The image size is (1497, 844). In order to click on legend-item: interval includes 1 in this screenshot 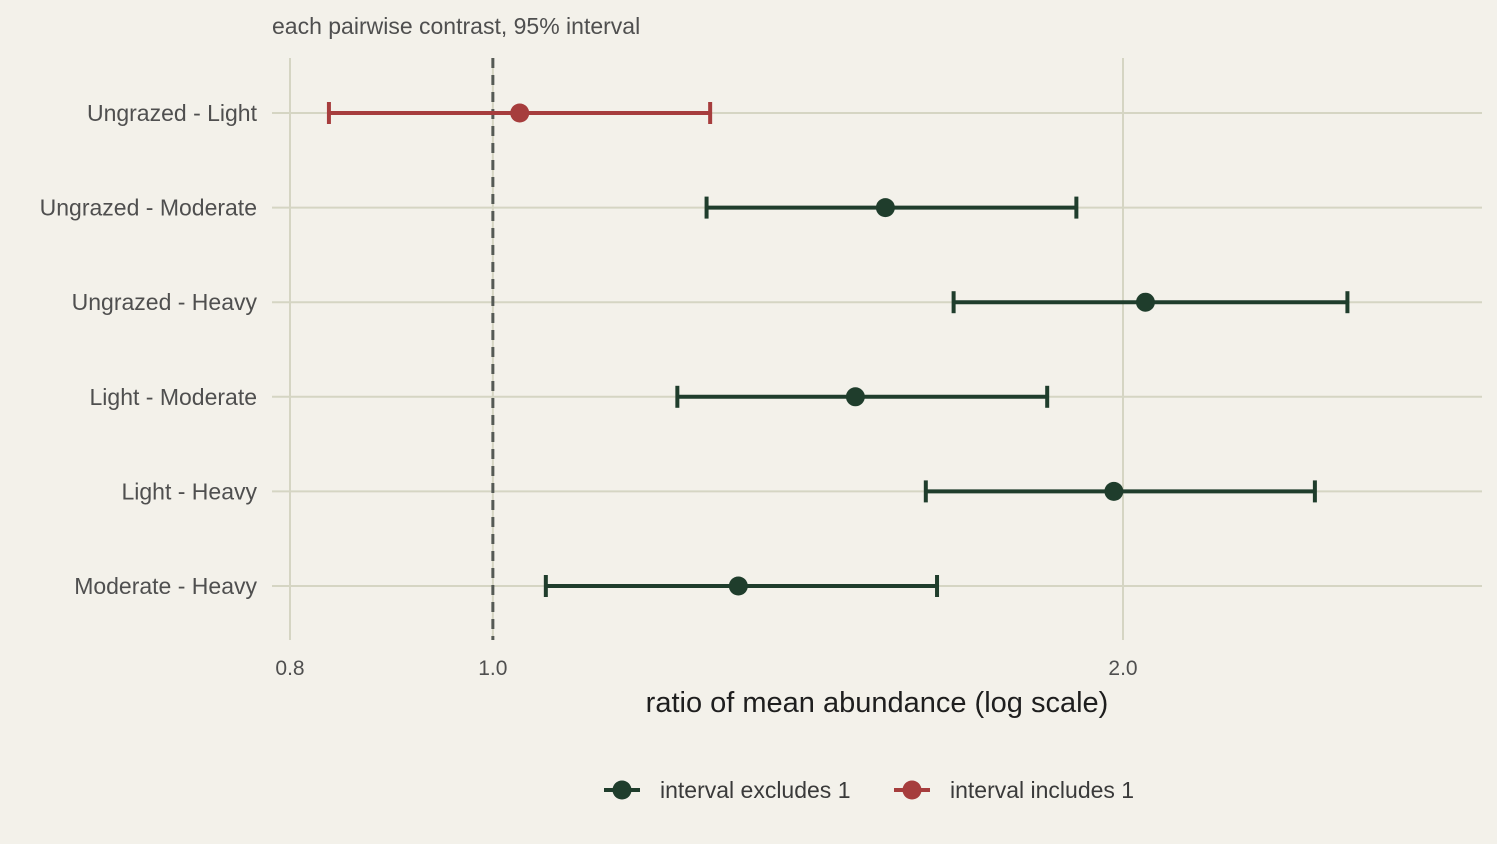, I will do `click(1014, 790)`.